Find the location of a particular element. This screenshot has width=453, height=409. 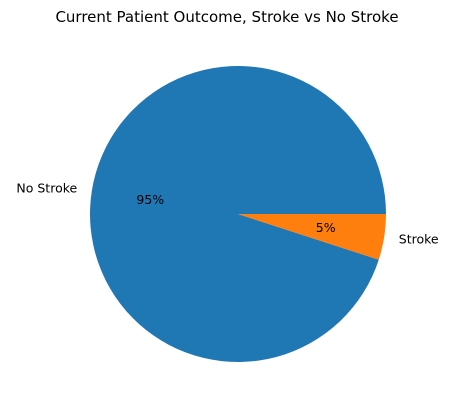

slice-label-stroke: Stroke is located at coordinates (419, 238).